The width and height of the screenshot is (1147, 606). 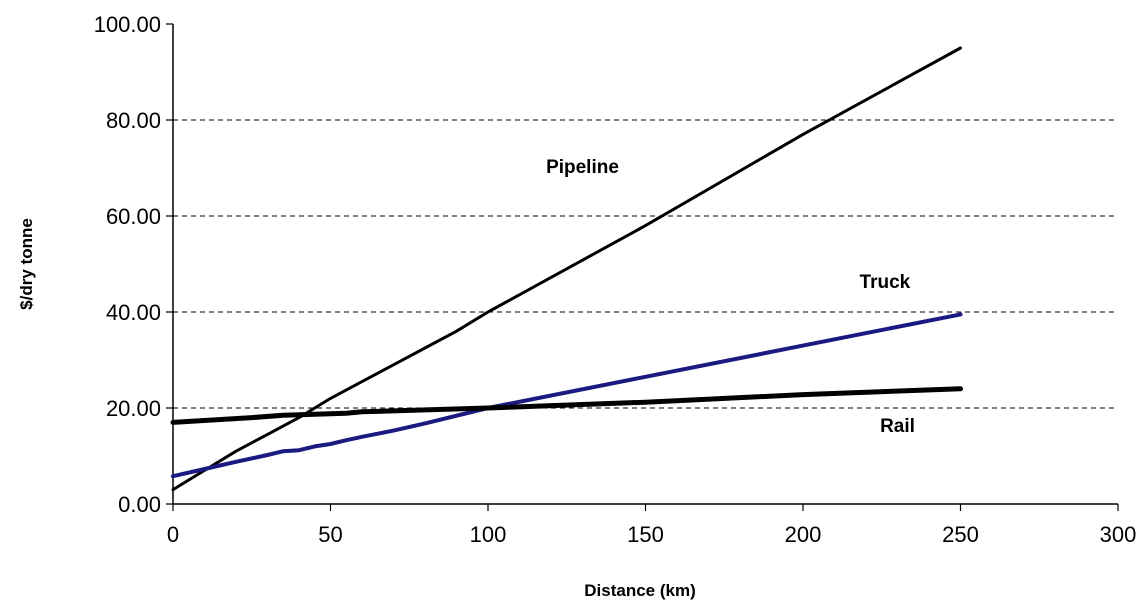 I want to click on x-tick-label: 250, so click(x=960, y=534).